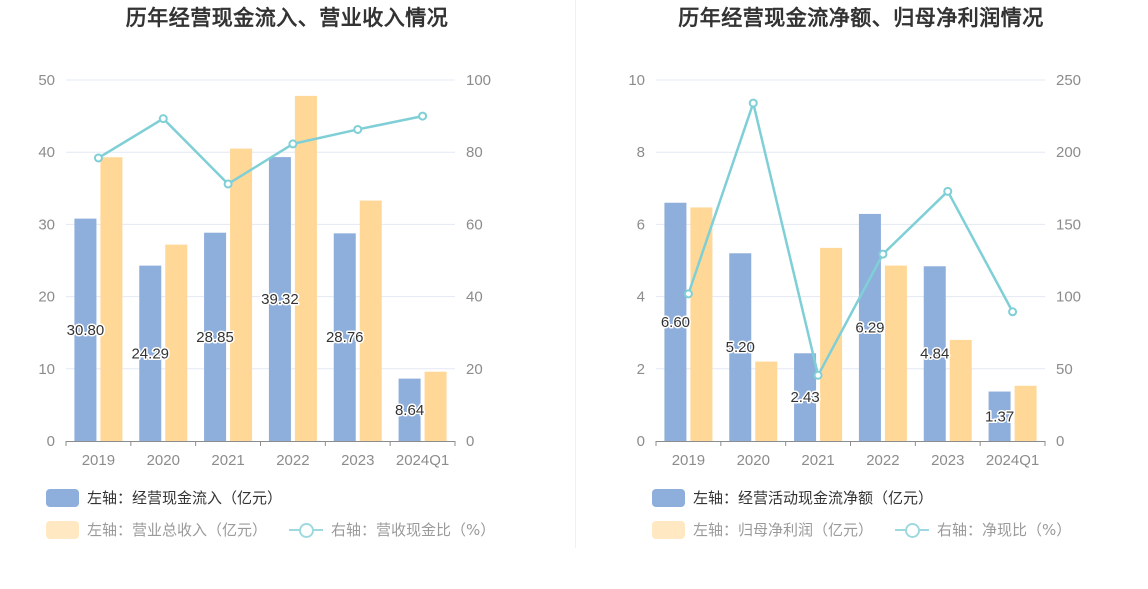 The height and width of the screenshot is (589, 1148). I want to click on bar-data-label: 6.29, so click(869, 327).